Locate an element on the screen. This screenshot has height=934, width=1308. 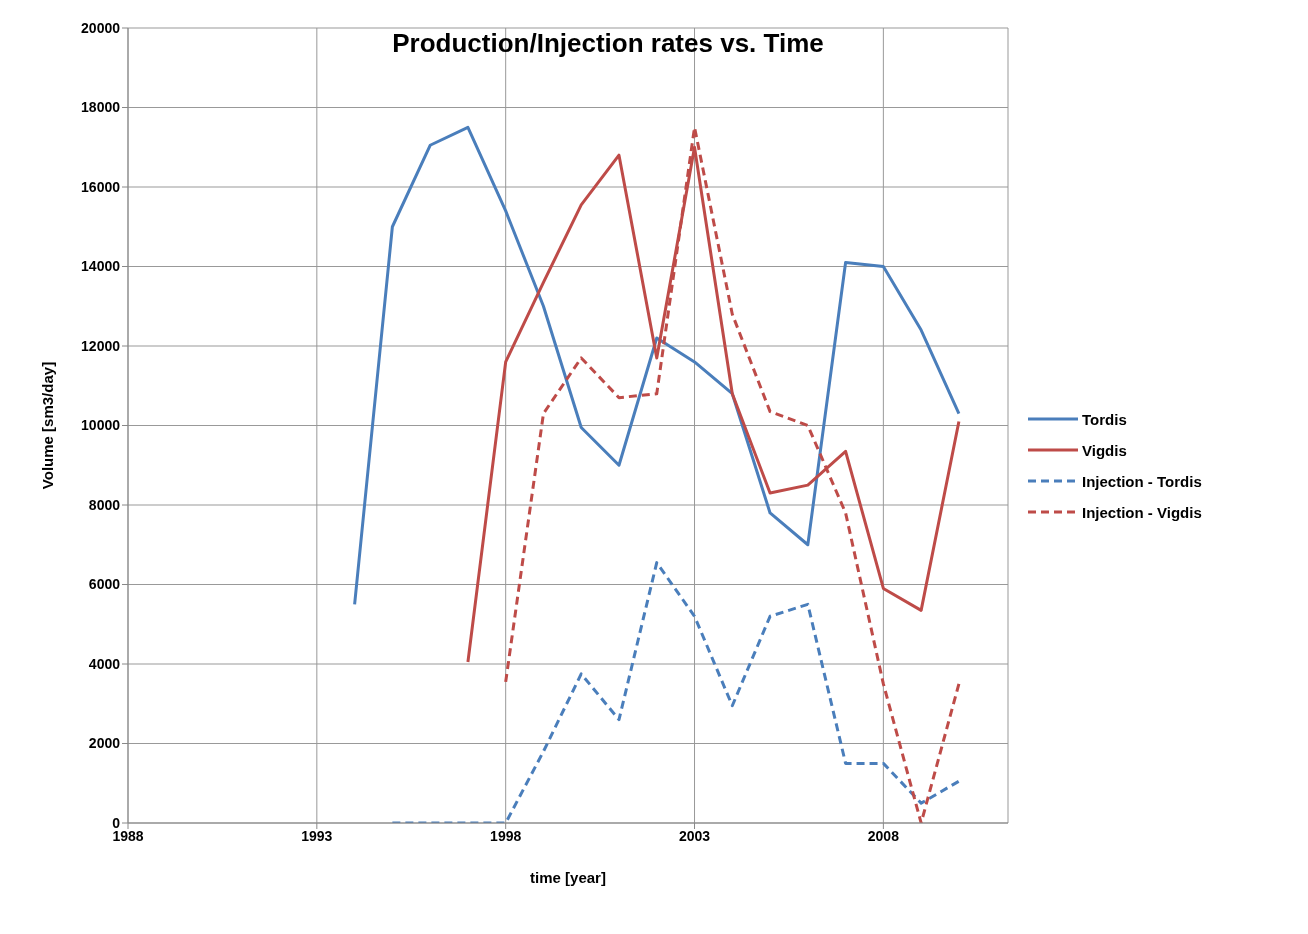
legend-label: Injection - Tordis is located at coordinates (1142, 481).